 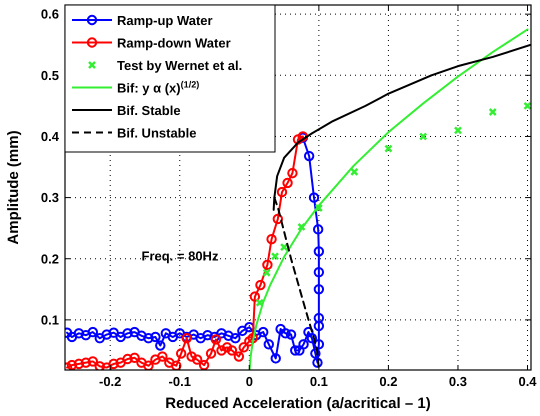 I want to click on legend-label: Bif. Stable, so click(x=149, y=110).